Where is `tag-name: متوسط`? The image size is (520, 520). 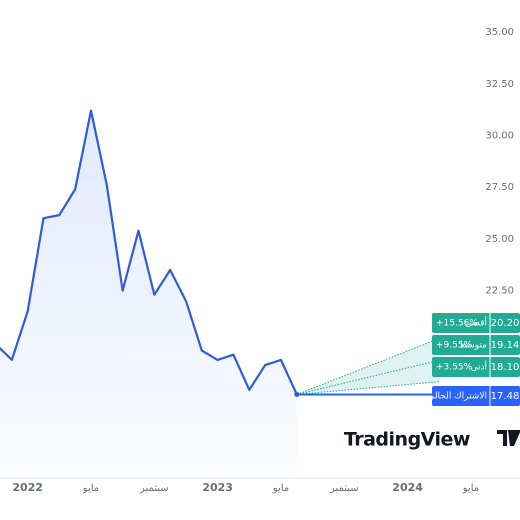 tag-name: متوسط is located at coordinates (473, 346).